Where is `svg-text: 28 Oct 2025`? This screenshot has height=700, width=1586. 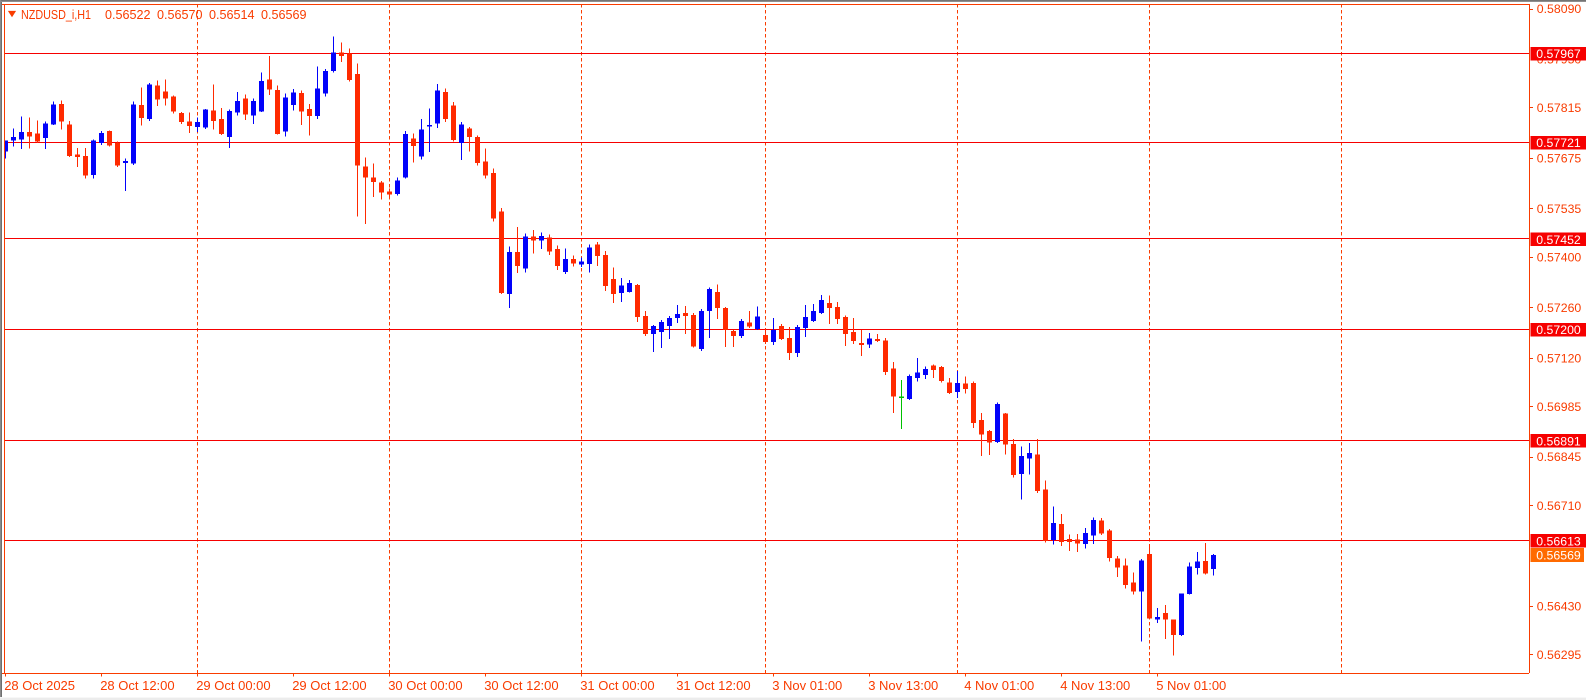
svg-text: 28 Oct 2025 is located at coordinates (39, 685).